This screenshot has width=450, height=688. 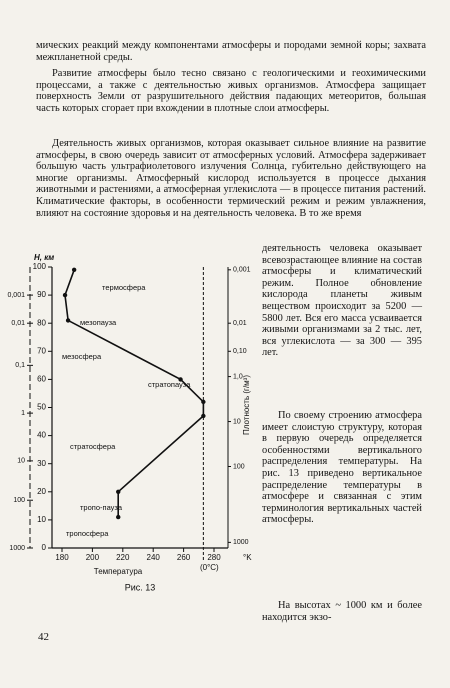 I want to click on density-tick-label: 1000, so click(x=241, y=542).